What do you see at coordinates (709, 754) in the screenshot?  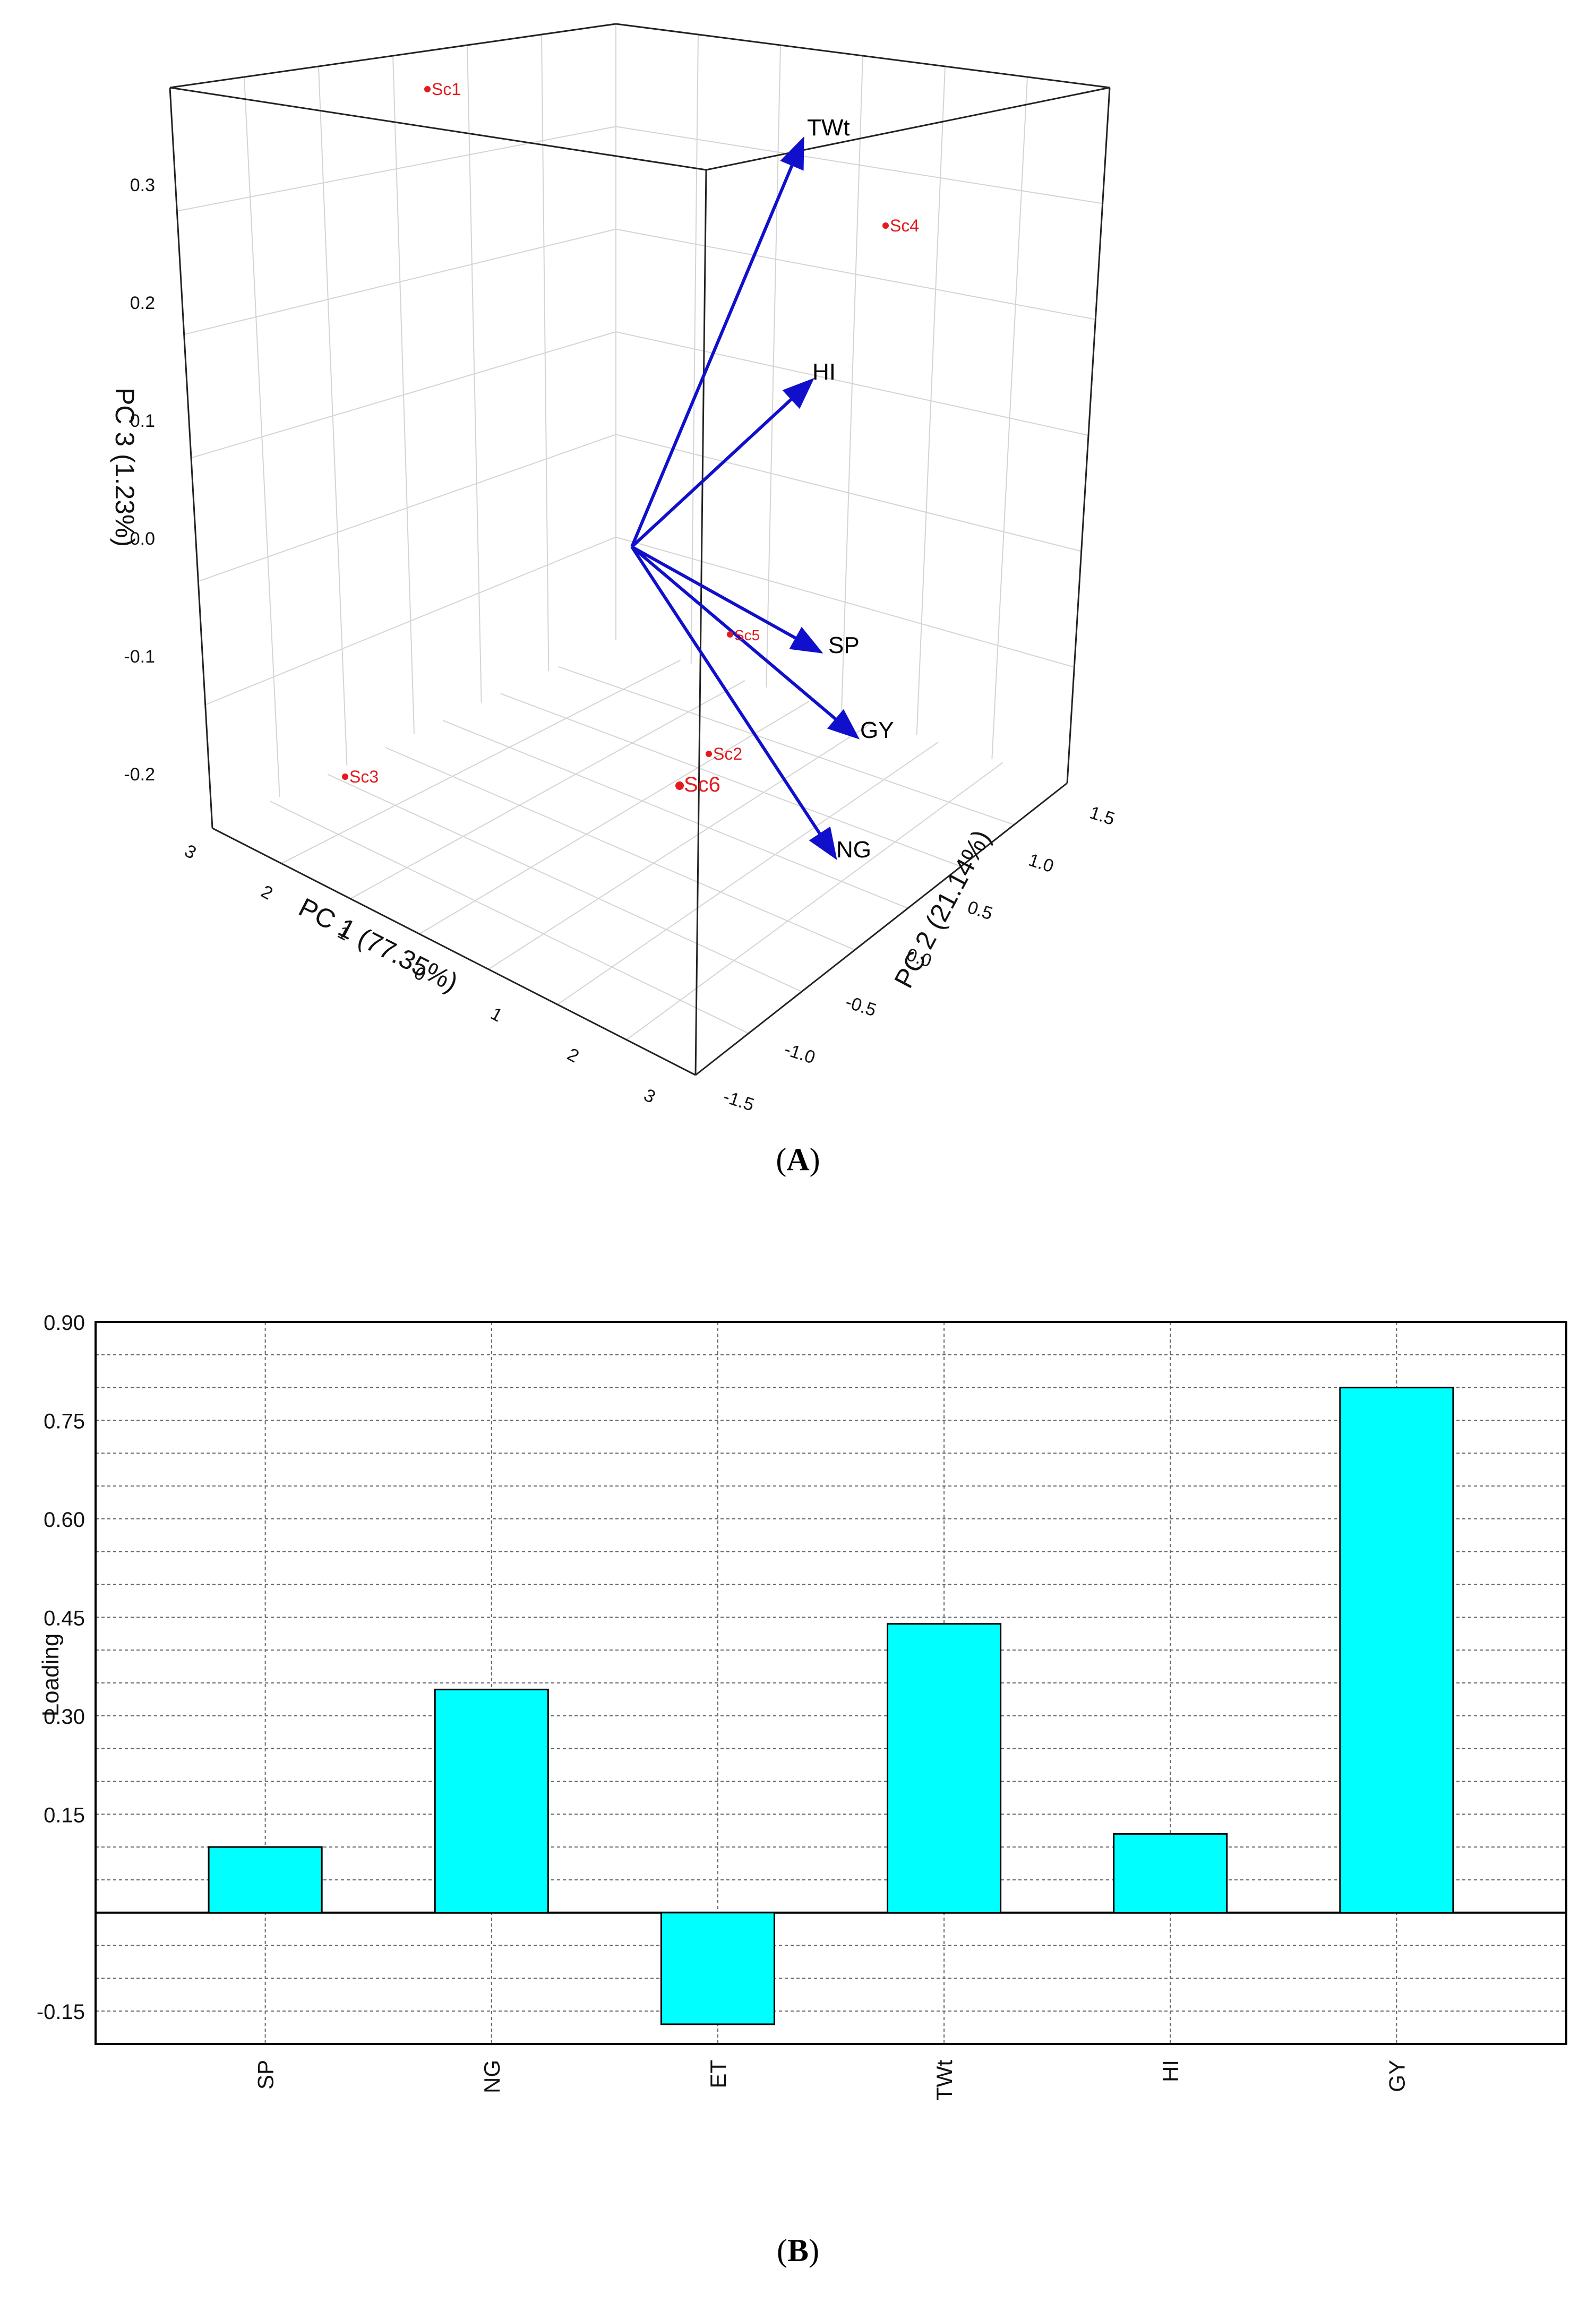 I see `point-sc2` at bounding box center [709, 754].